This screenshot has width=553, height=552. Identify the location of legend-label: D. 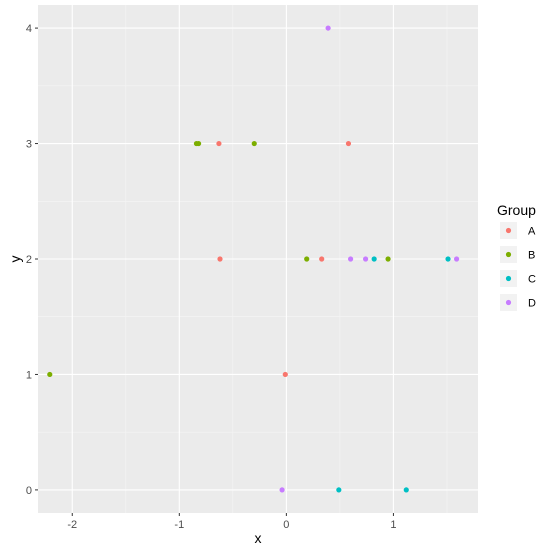
(532, 304).